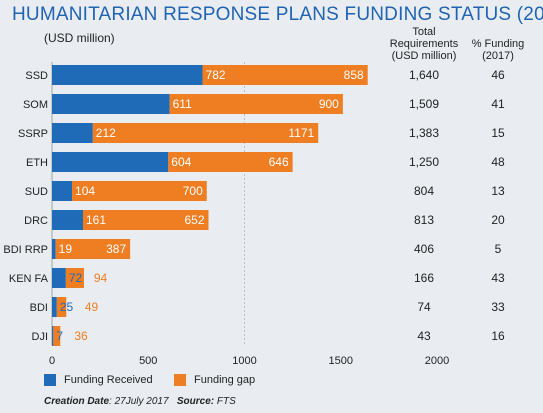 The height and width of the screenshot is (413, 543). Describe the element at coordinates (424, 133) in the screenshot. I see `total-requirement-value: 1,383` at that location.